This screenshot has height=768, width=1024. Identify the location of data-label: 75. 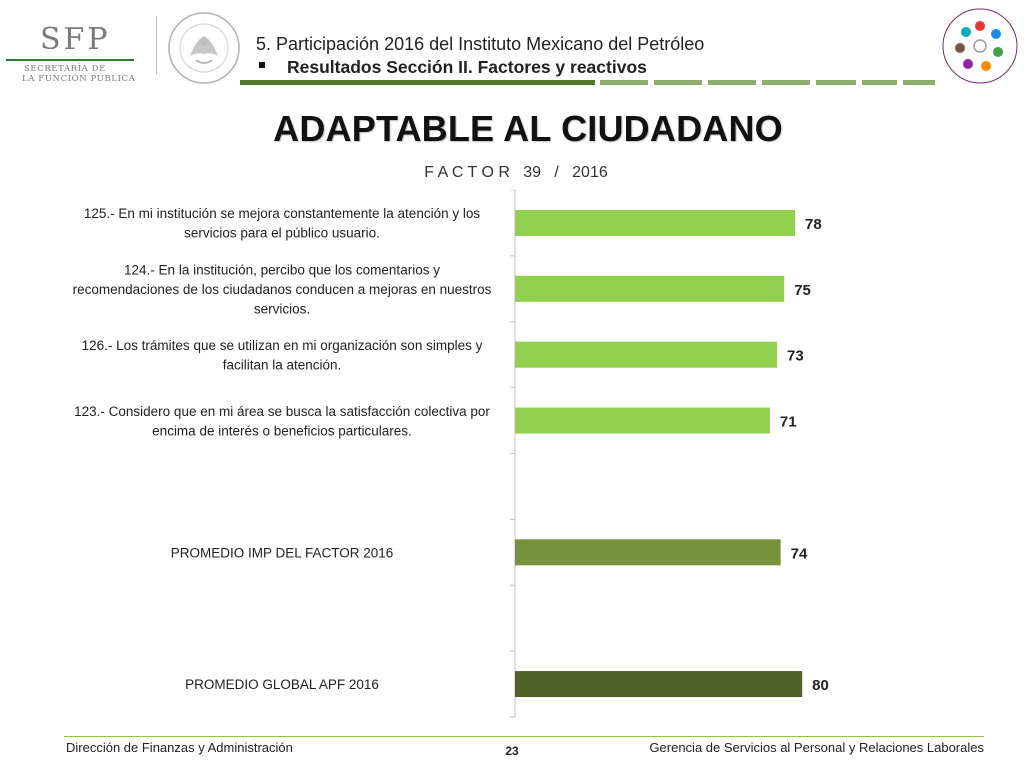
(802, 290).